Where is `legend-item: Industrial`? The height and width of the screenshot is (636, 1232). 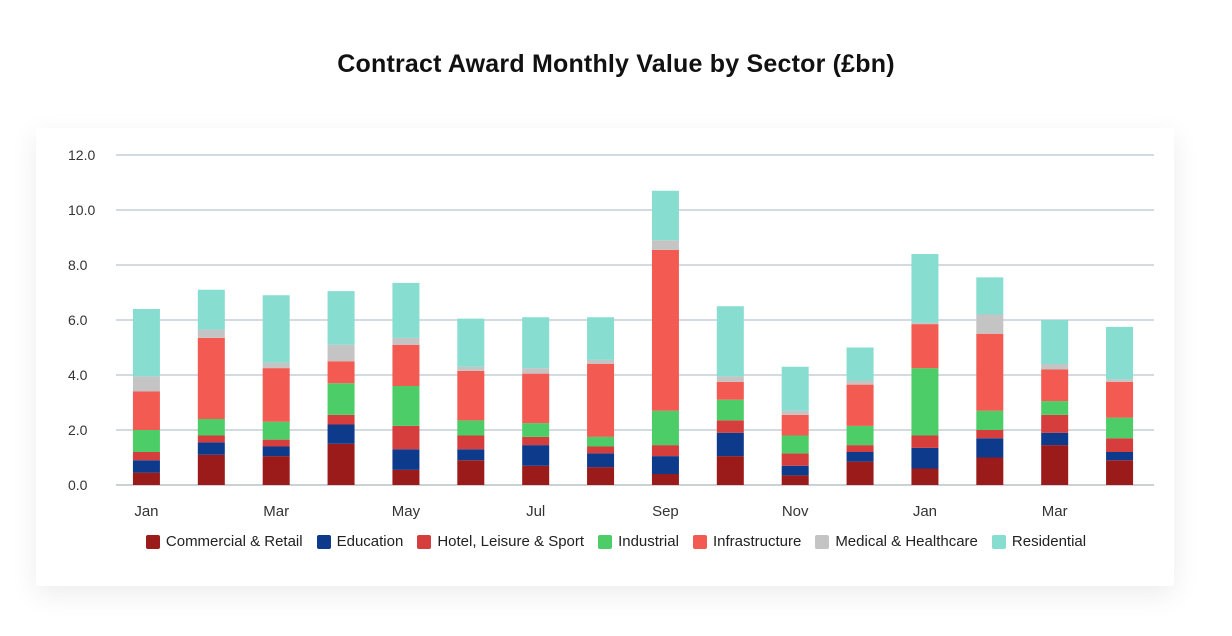 legend-item: Industrial is located at coordinates (638, 541).